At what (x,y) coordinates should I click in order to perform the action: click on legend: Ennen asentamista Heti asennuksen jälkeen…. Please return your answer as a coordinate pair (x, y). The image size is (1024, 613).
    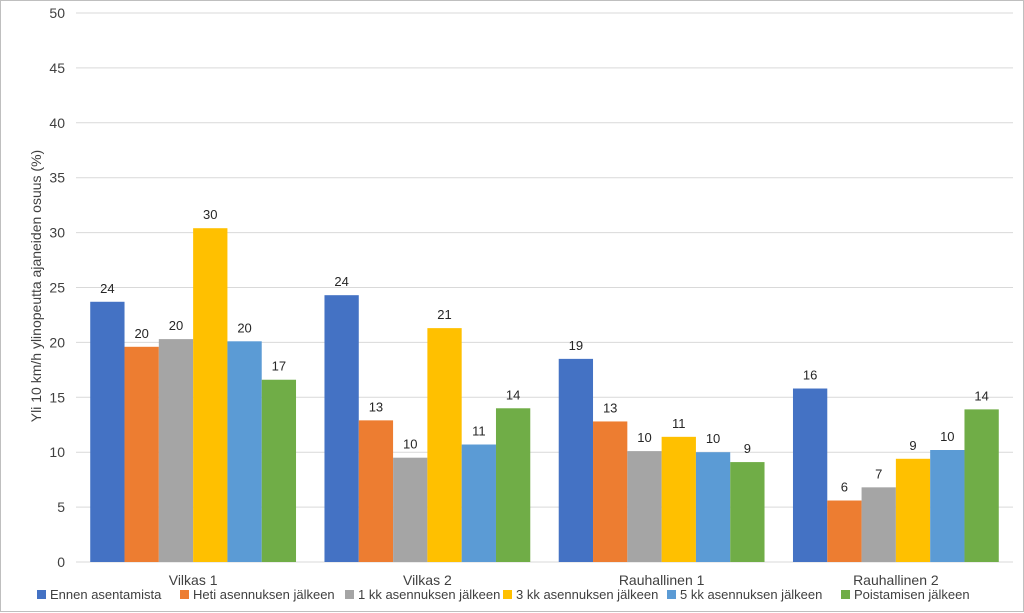
    Looking at the image, I should click on (503, 594).